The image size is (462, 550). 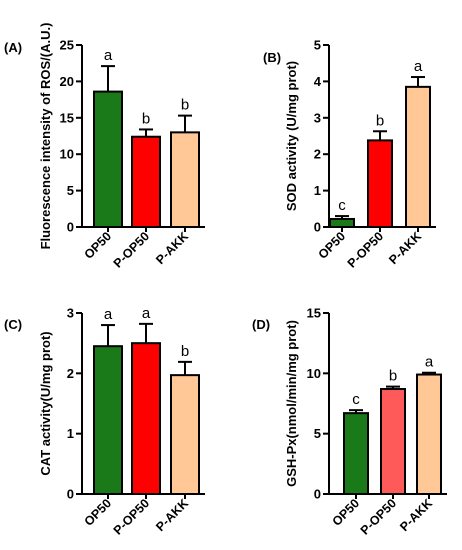 What do you see at coordinates (261, 324) in the screenshot?
I see `panel-label: (D)` at bounding box center [261, 324].